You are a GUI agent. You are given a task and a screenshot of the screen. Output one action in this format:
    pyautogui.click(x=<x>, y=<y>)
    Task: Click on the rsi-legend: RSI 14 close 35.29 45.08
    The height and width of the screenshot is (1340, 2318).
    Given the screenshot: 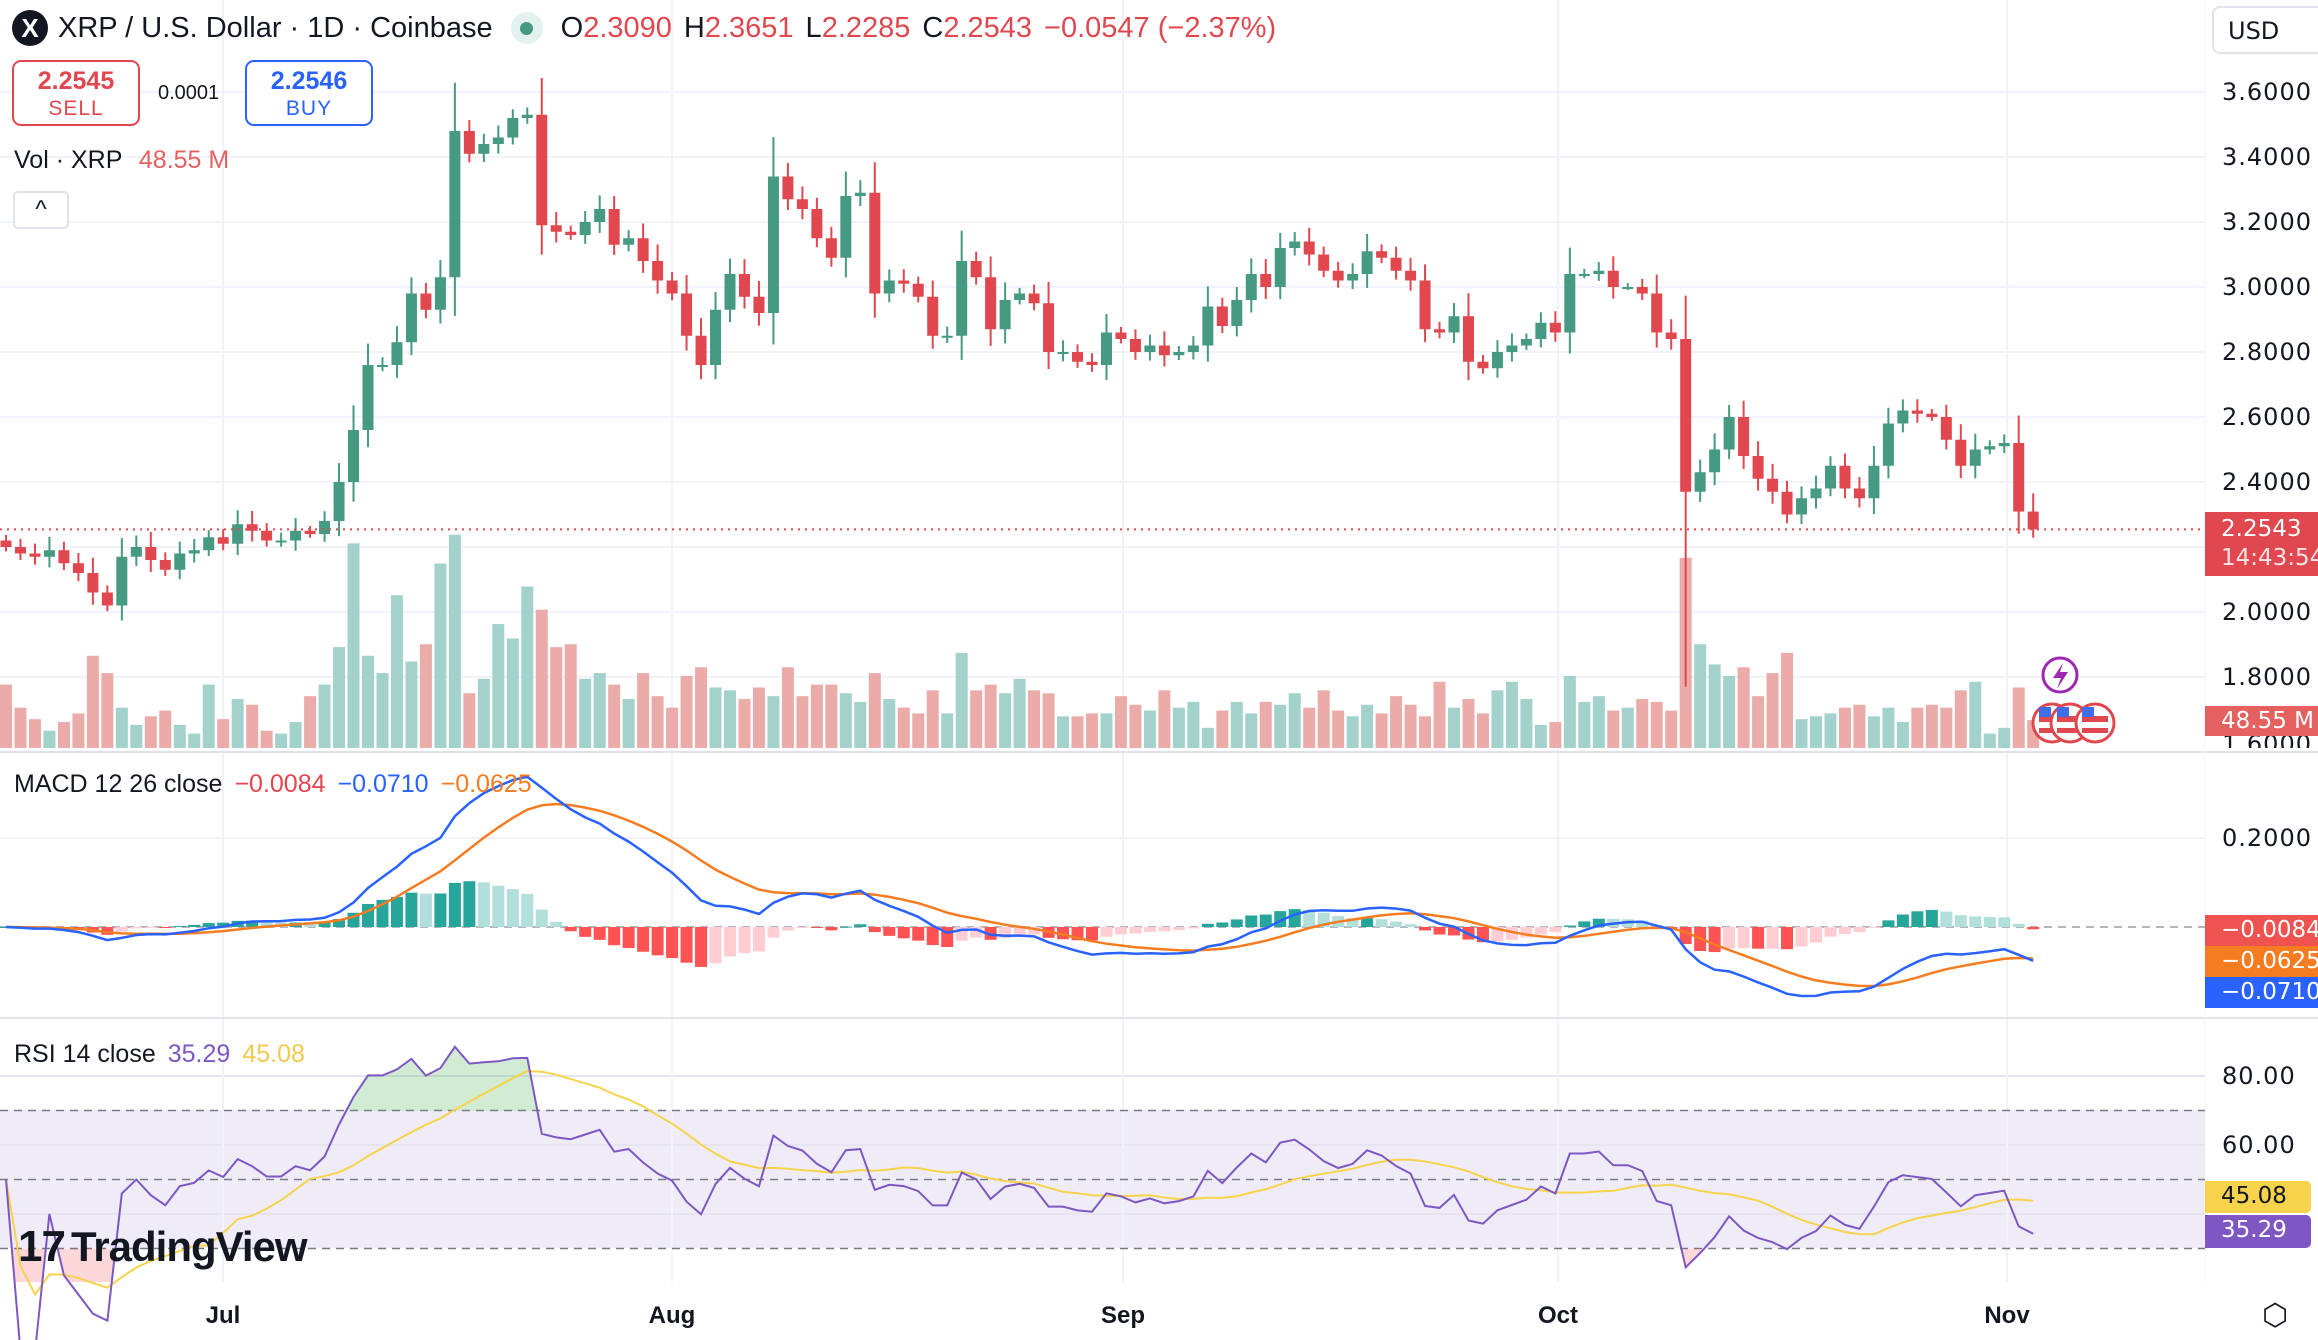 What is the action you would take?
    pyautogui.click(x=159, y=1054)
    